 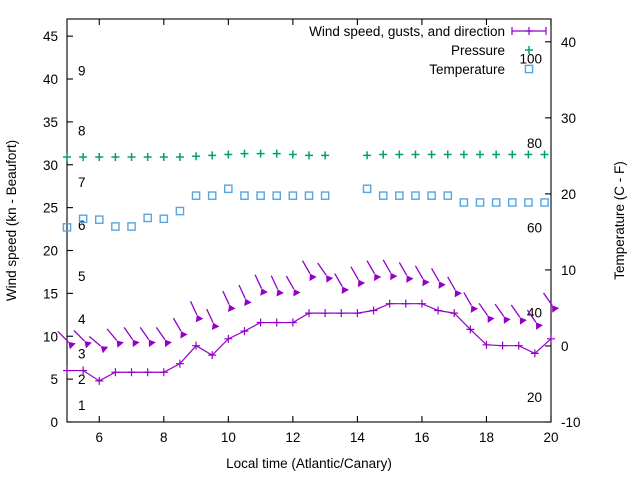 I want to click on y-tick-label: 25, so click(x=50, y=208).